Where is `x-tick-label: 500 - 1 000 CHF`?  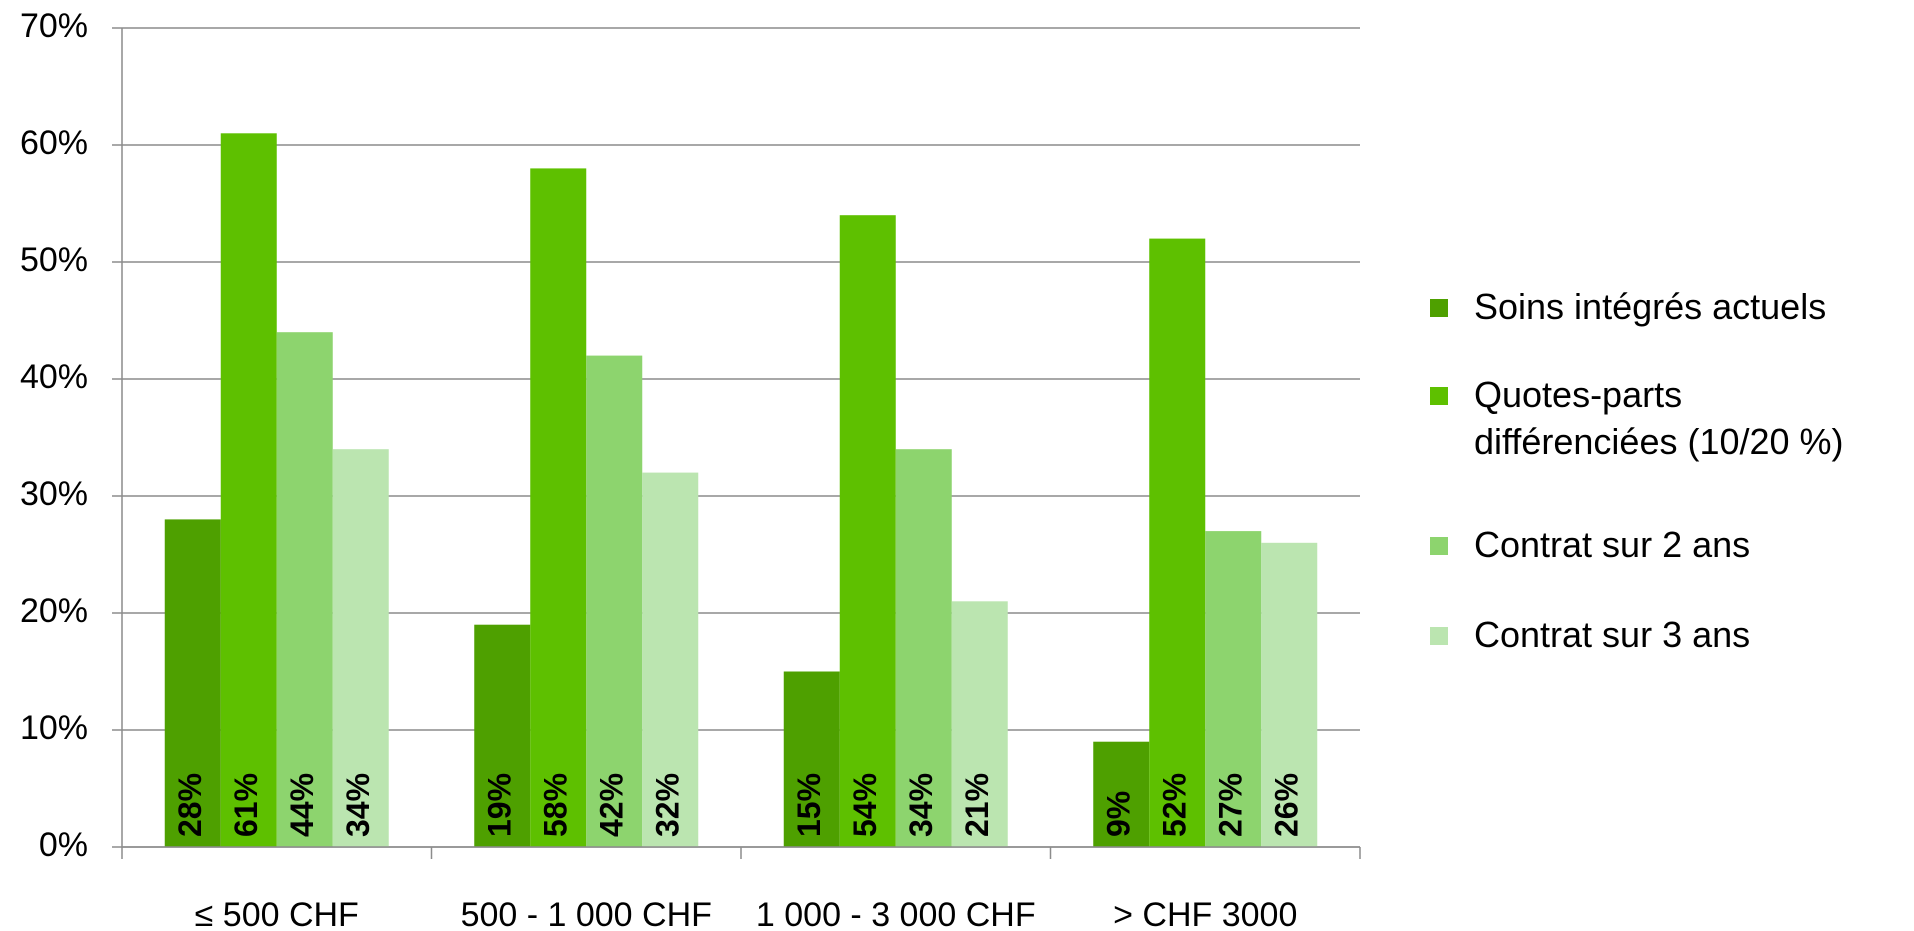
x-tick-label: 500 - 1 000 CHF is located at coordinates (586, 913).